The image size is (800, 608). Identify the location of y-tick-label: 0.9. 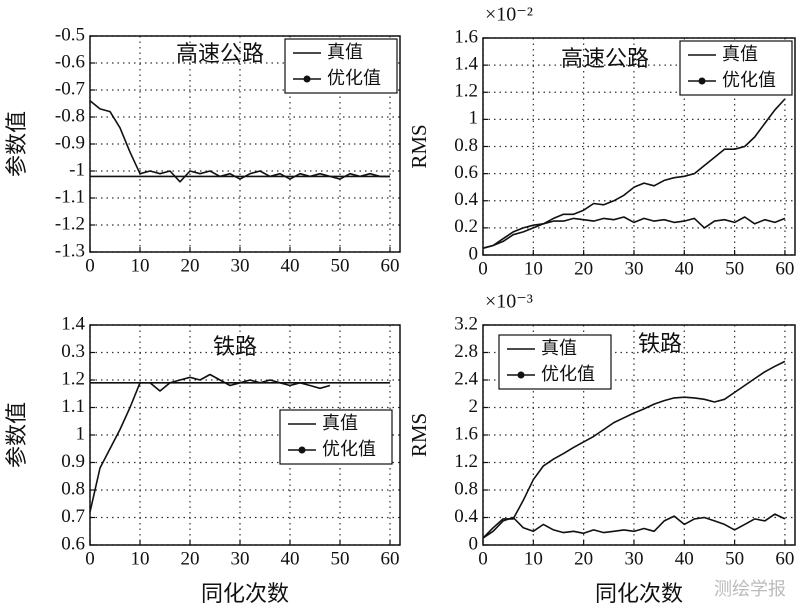
(73, 461).